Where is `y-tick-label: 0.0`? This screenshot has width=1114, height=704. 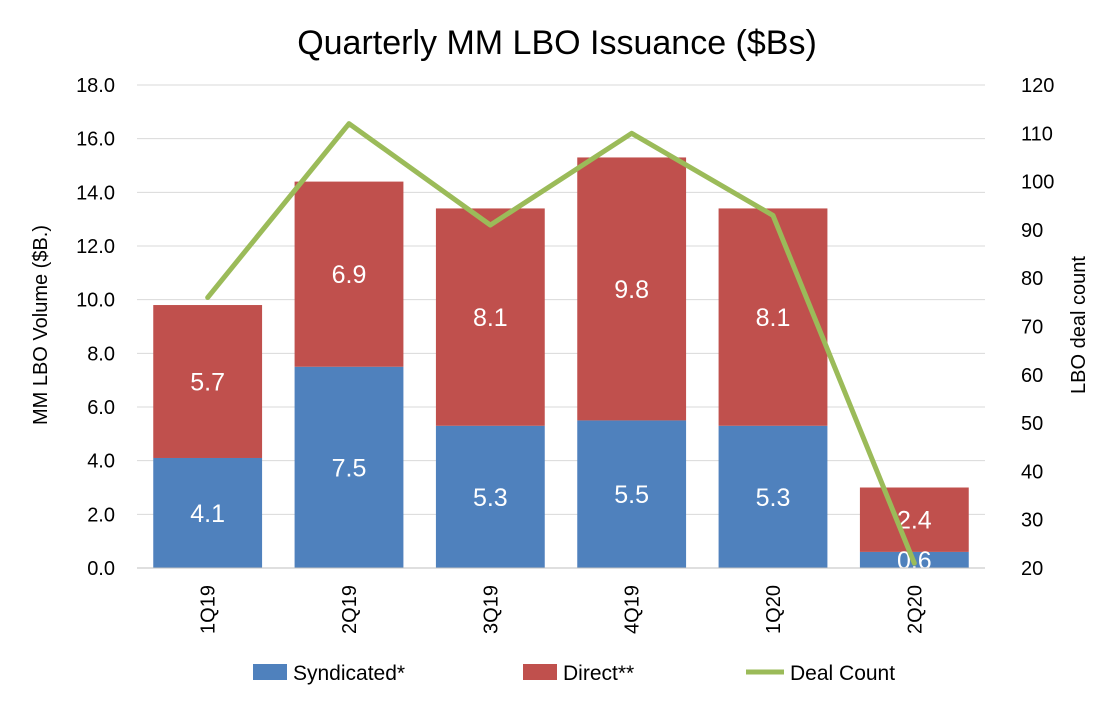
y-tick-label: 0.0 is located at coordinates (101, 569).